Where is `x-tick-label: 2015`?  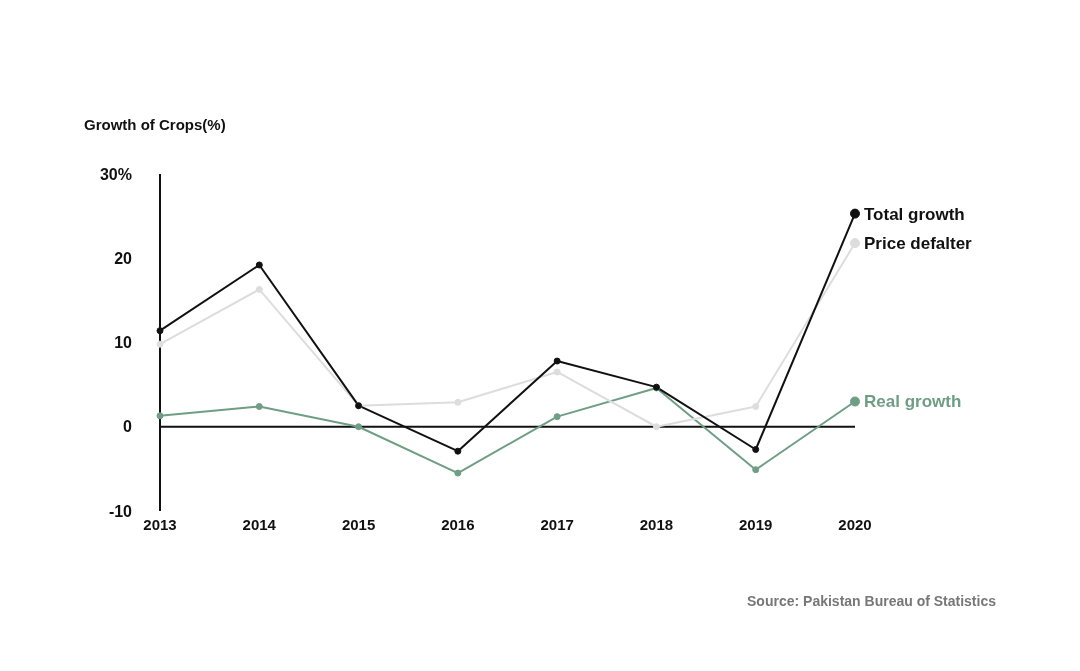 x-tick-label: 2015 is located at coordinates (358, 524).